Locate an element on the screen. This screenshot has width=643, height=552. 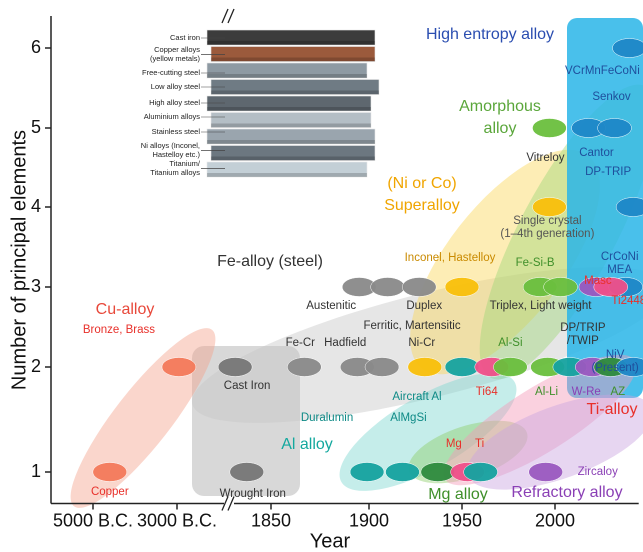
point-label: (1–4th generation) is located at coordinates (547, 234).